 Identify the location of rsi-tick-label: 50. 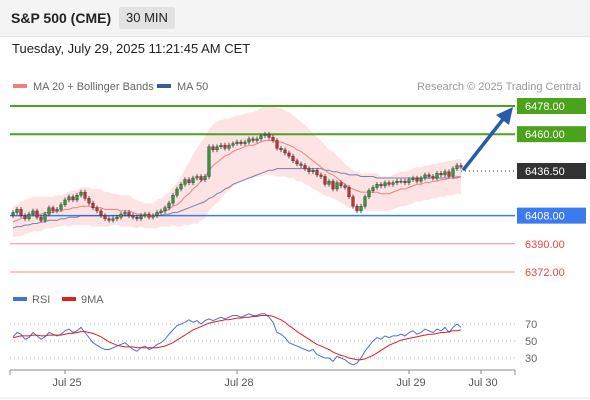
(531, 342).